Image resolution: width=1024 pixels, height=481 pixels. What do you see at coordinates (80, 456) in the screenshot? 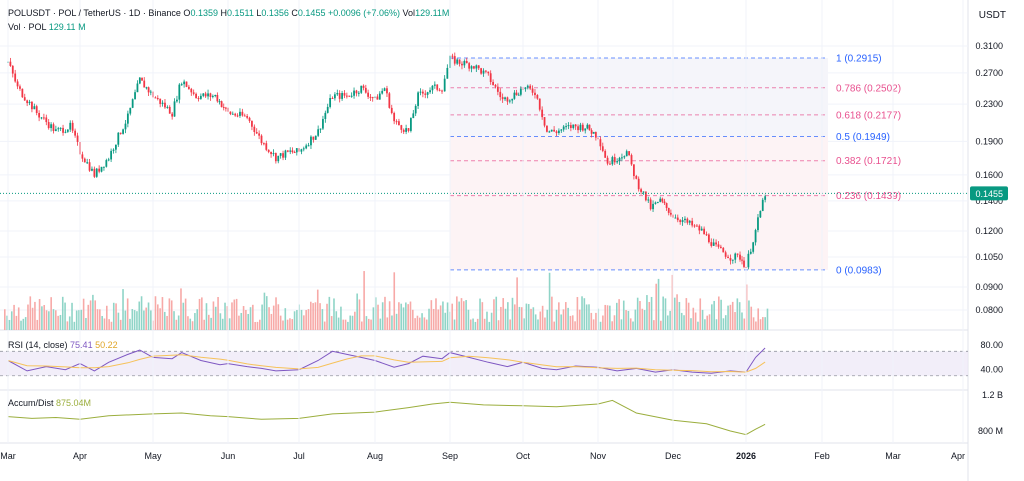
I see `x-tick-label: Apr` at bounding box center [80, 456].